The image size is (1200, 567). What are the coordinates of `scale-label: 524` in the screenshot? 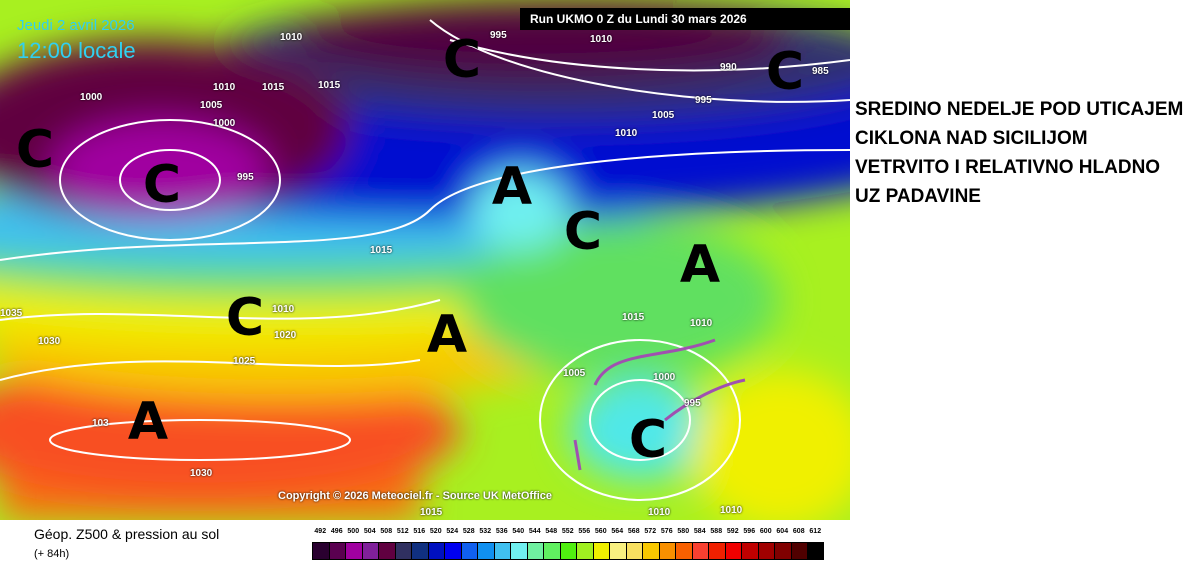 It's located at (452, 531).